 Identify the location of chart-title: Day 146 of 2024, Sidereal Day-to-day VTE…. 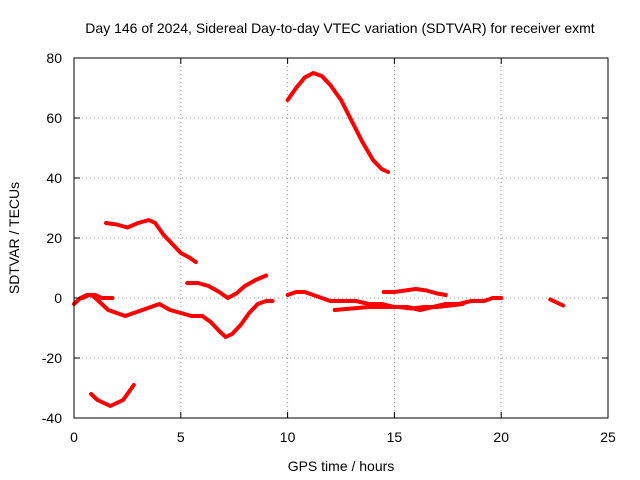
(339, 28).